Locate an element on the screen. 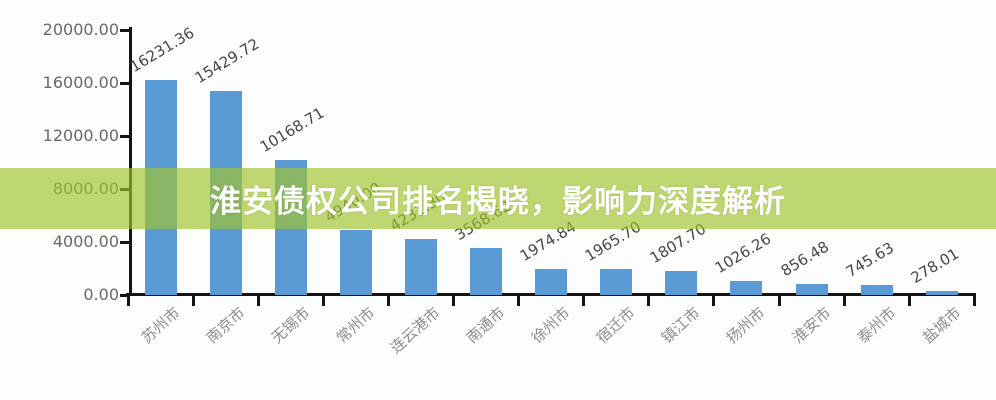 Image resolution: width=996 pixels, height=400 pixels. bar-value-label: 10168.71 is located at coordinates (292, 130).